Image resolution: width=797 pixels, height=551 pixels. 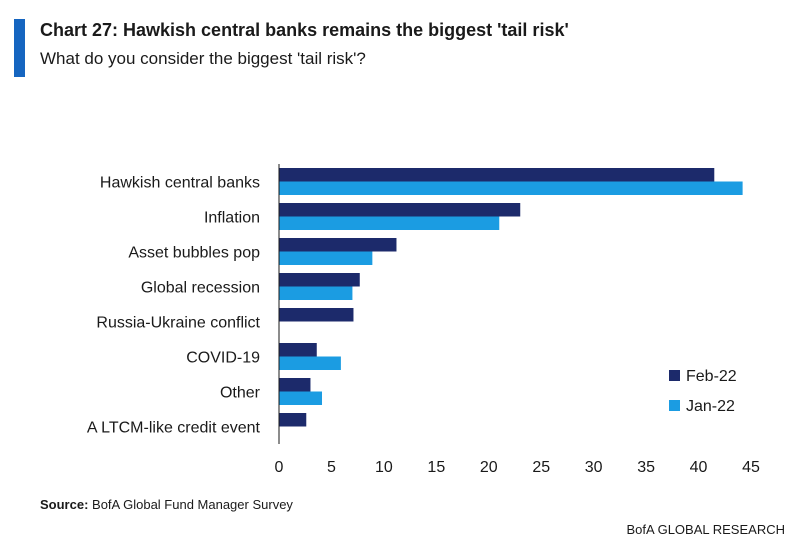 What do you see at coordinates (200, 288) in the screenshot?
I see `category-label: Global recession` at bounding box center [200, 288].